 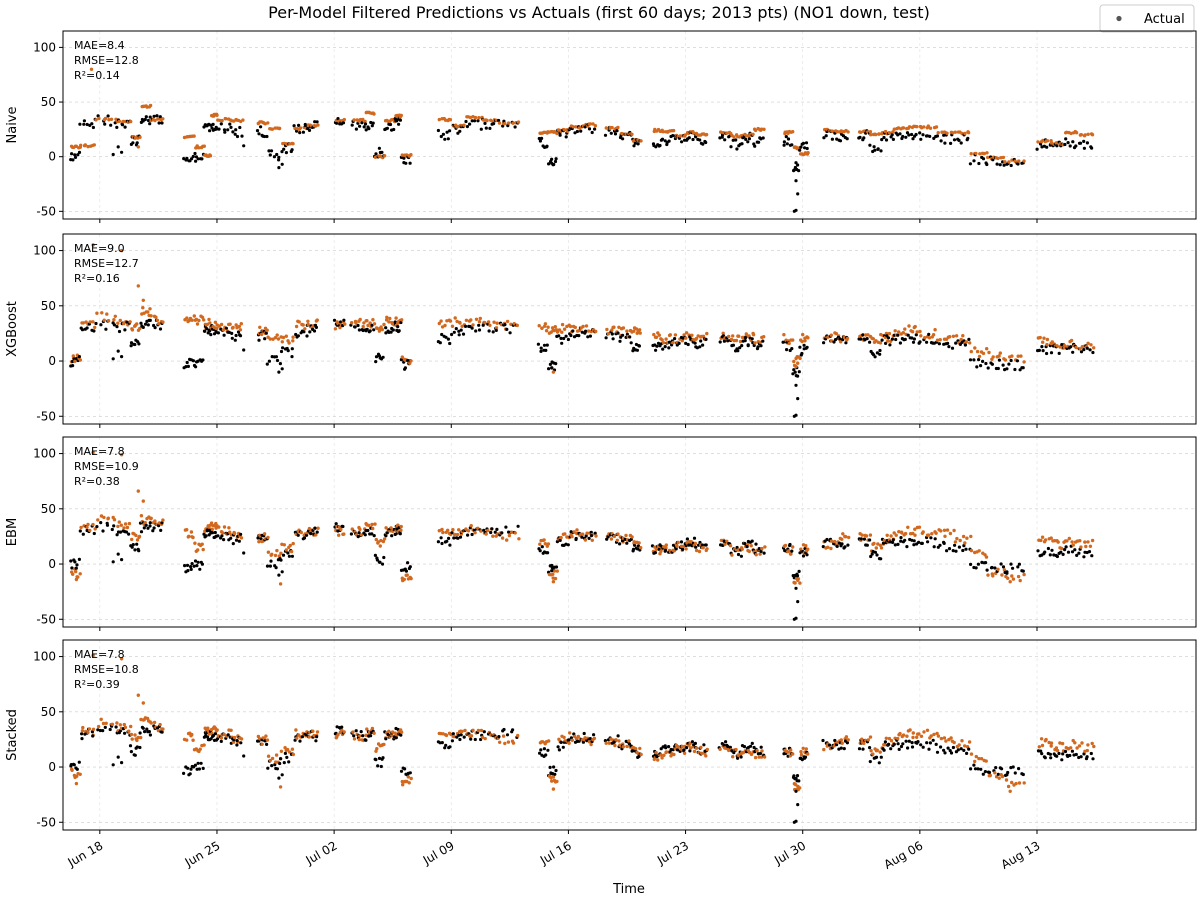 What do you see at coordinates (99, 451) in the screenshot?
I see `metric-mae: MAE=7.8` at bounding box center [99, 451].